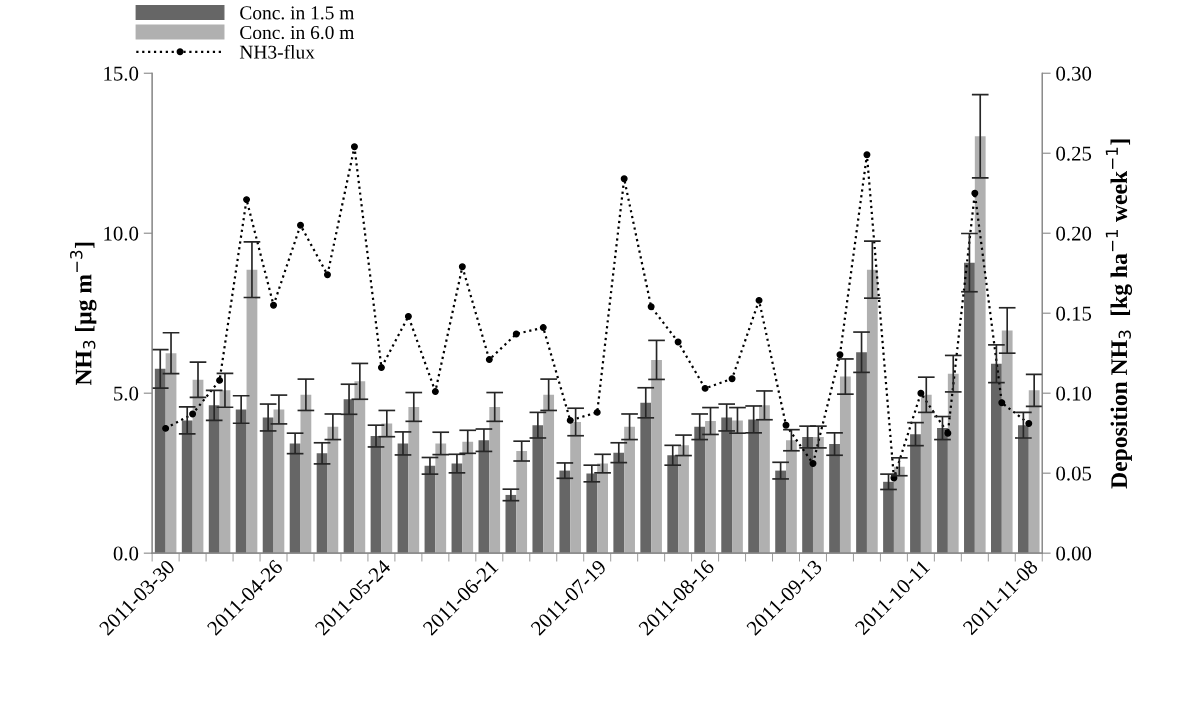  What do you see at coordinates (121, 233) in the screenshot?
I see `y-tick-label: 10.0` at bounding box center [121, 233].